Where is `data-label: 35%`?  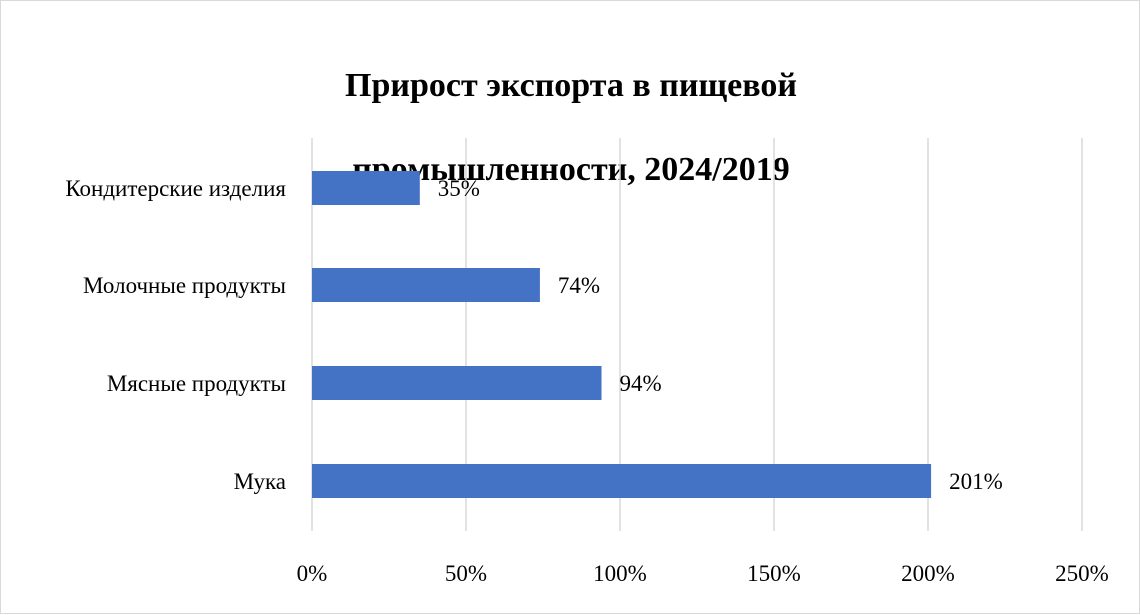 data-label: 35% is located at coordinates (459, 188).